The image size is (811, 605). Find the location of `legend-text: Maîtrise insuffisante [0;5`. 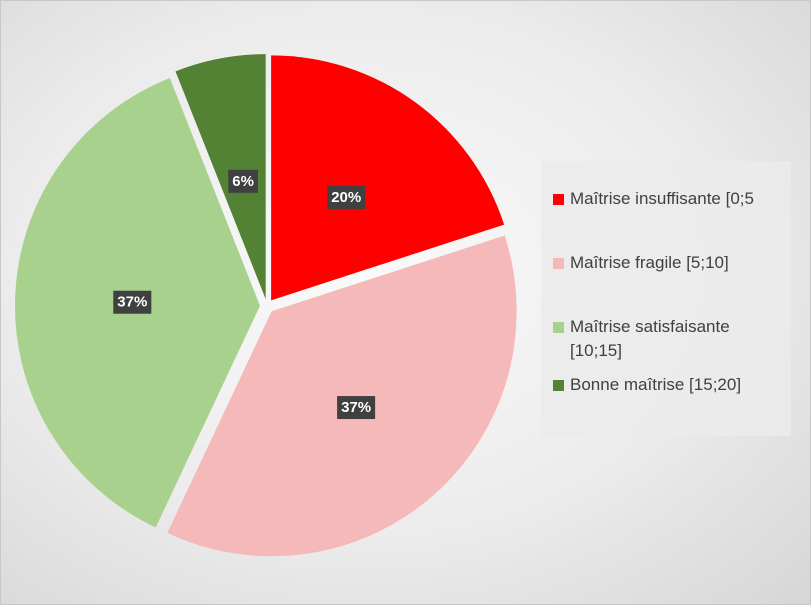

legend-text: Maîtrise insuffisante [0;5 is located at coordinates (662, 198).